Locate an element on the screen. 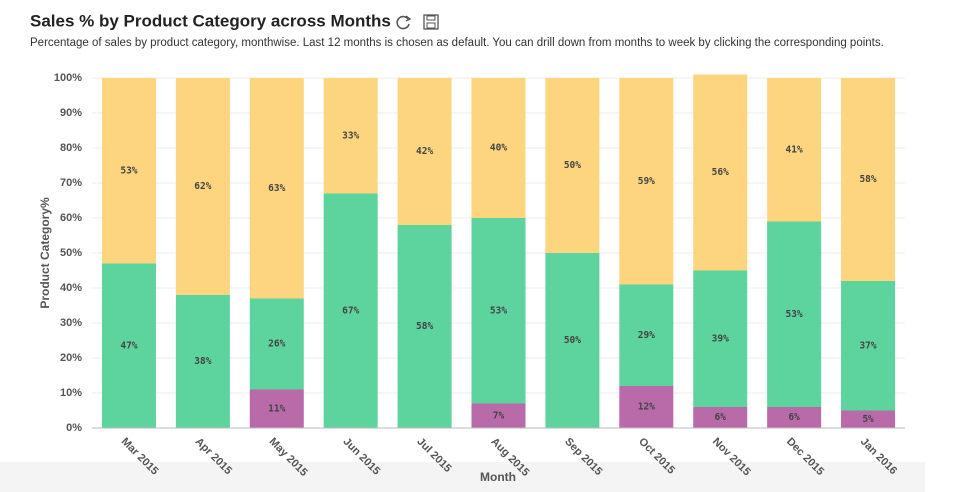  y-tick-label: 0% is located at coordinates (74, 428).